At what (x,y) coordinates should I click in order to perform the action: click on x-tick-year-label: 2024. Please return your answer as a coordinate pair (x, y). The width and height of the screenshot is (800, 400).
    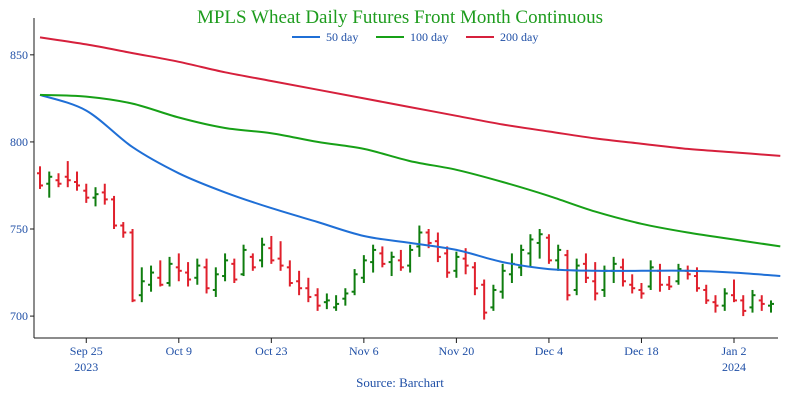
    Looking at the image, I should click on (734, 367).